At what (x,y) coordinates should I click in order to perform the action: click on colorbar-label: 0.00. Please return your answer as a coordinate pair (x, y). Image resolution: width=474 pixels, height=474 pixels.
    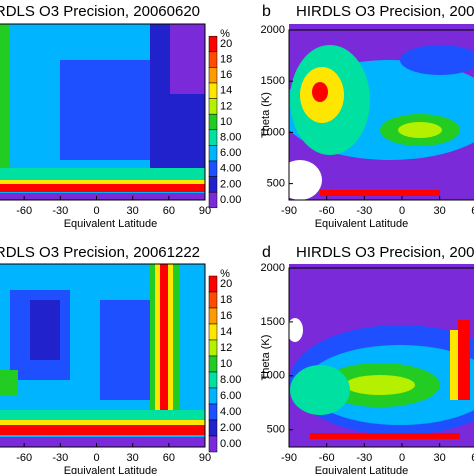
    Looking at the image, I should click on (230, 444).